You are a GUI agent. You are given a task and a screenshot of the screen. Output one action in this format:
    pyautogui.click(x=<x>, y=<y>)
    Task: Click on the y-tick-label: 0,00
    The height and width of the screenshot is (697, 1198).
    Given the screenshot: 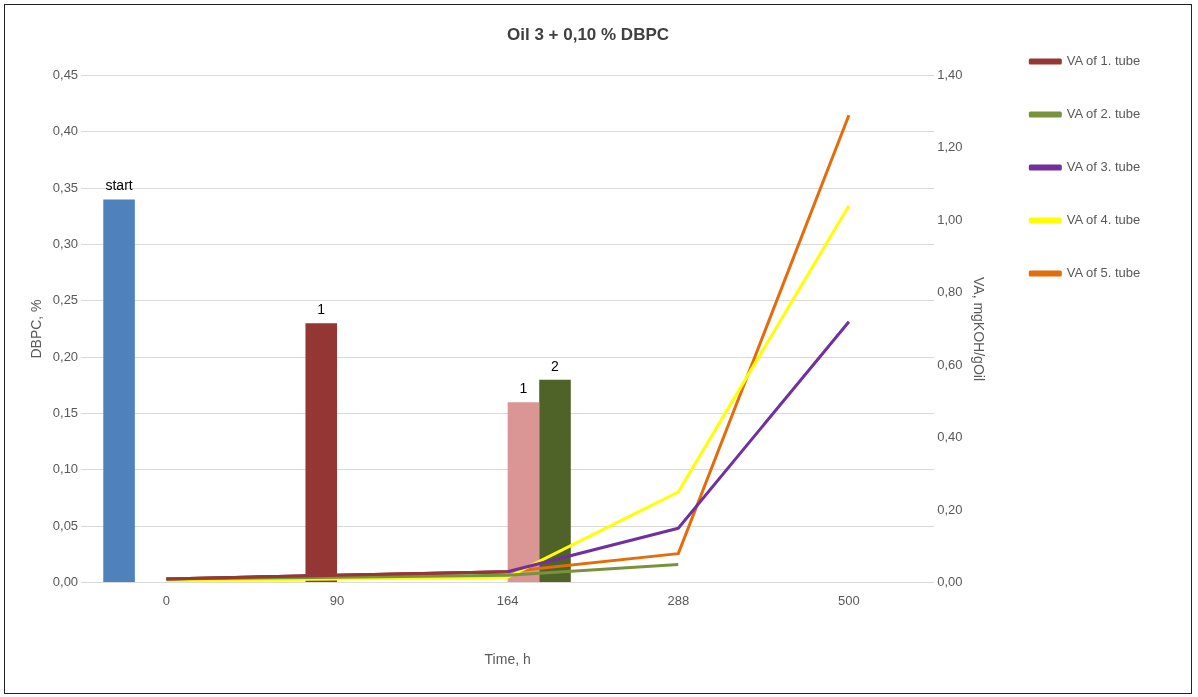 What is the action you would take?
    pyautogui.click(x=65, y=582)
    